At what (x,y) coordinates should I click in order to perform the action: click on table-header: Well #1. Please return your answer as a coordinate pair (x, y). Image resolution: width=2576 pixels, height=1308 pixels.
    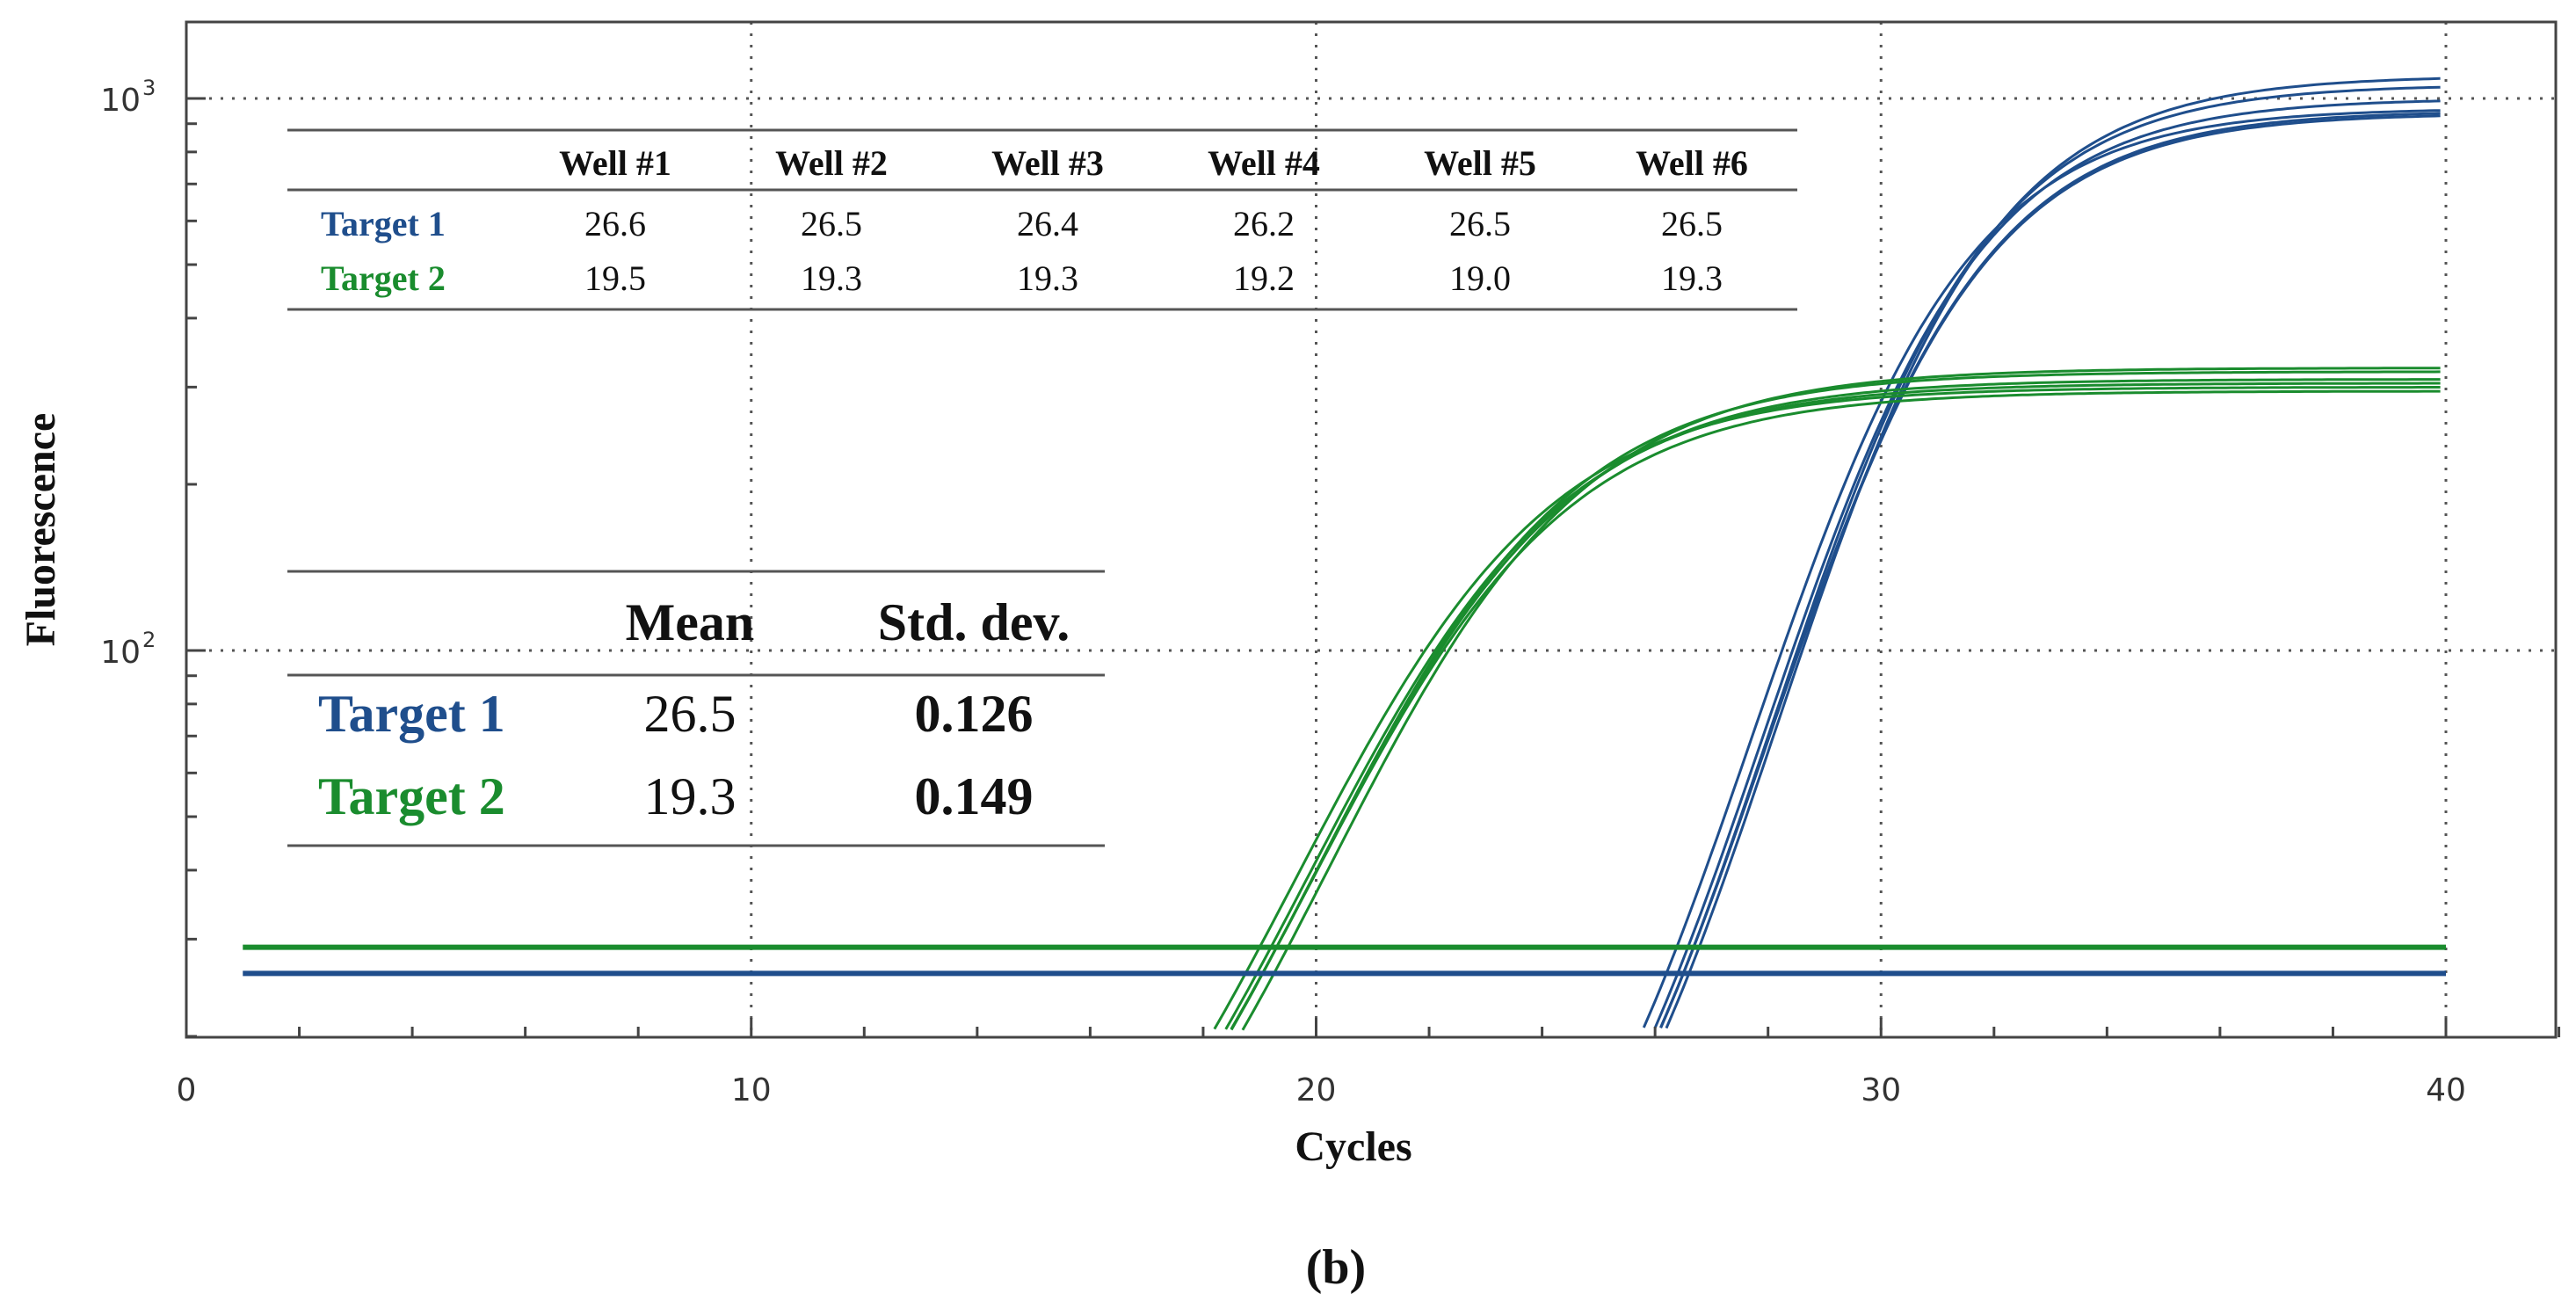
    Looking at the image, I should click on (615, 163).